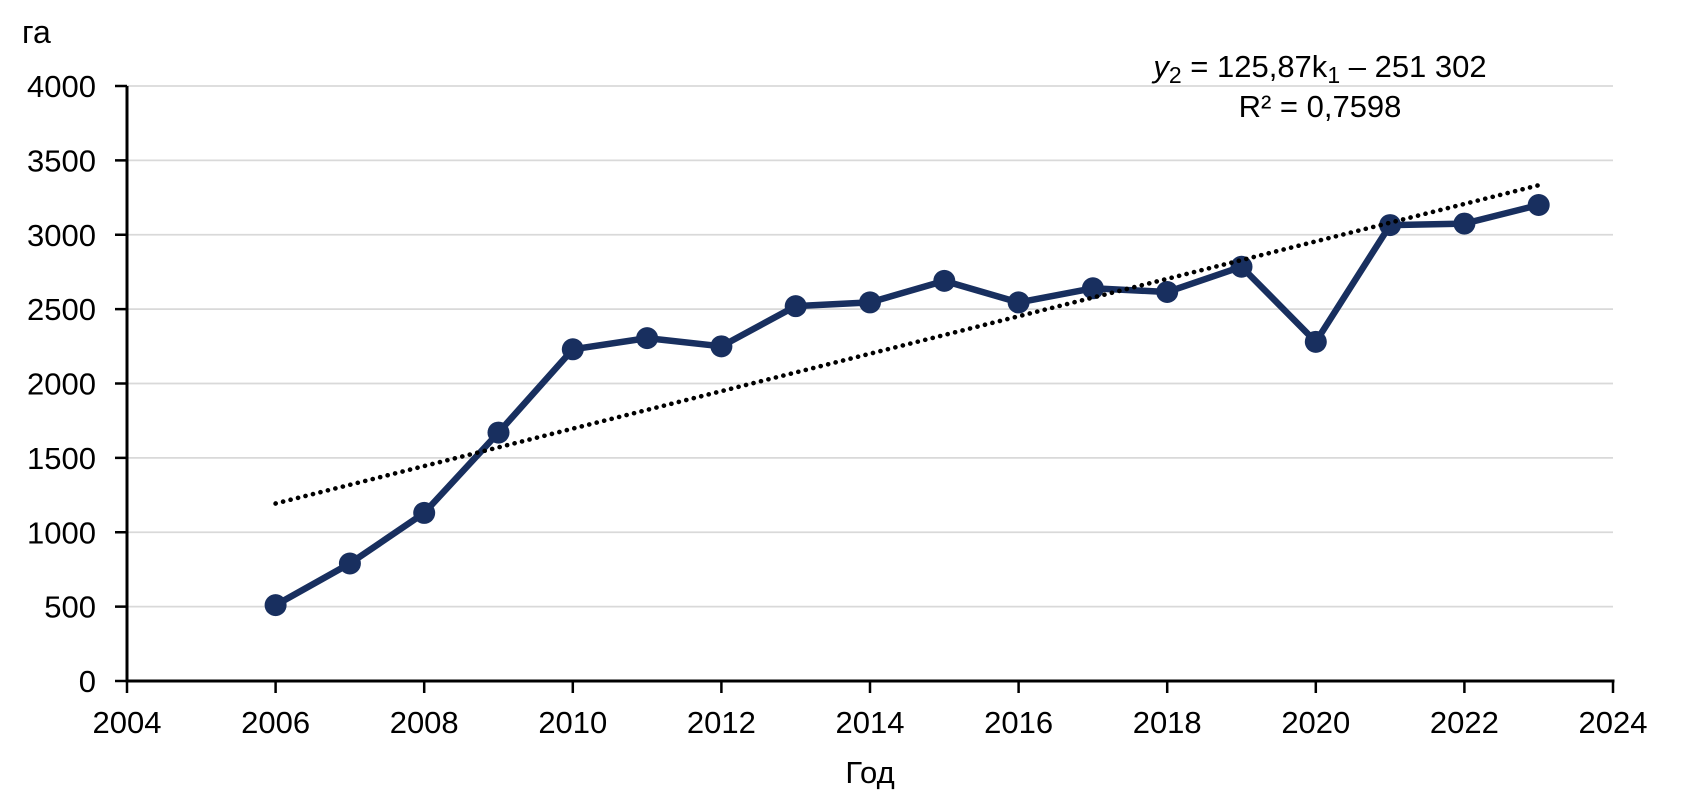 This screenshot has width=1686, height=805. Describe the element at coordinates (61, 458) in the screenshot. I see `y-tick-label-1500: 1500` at that location.